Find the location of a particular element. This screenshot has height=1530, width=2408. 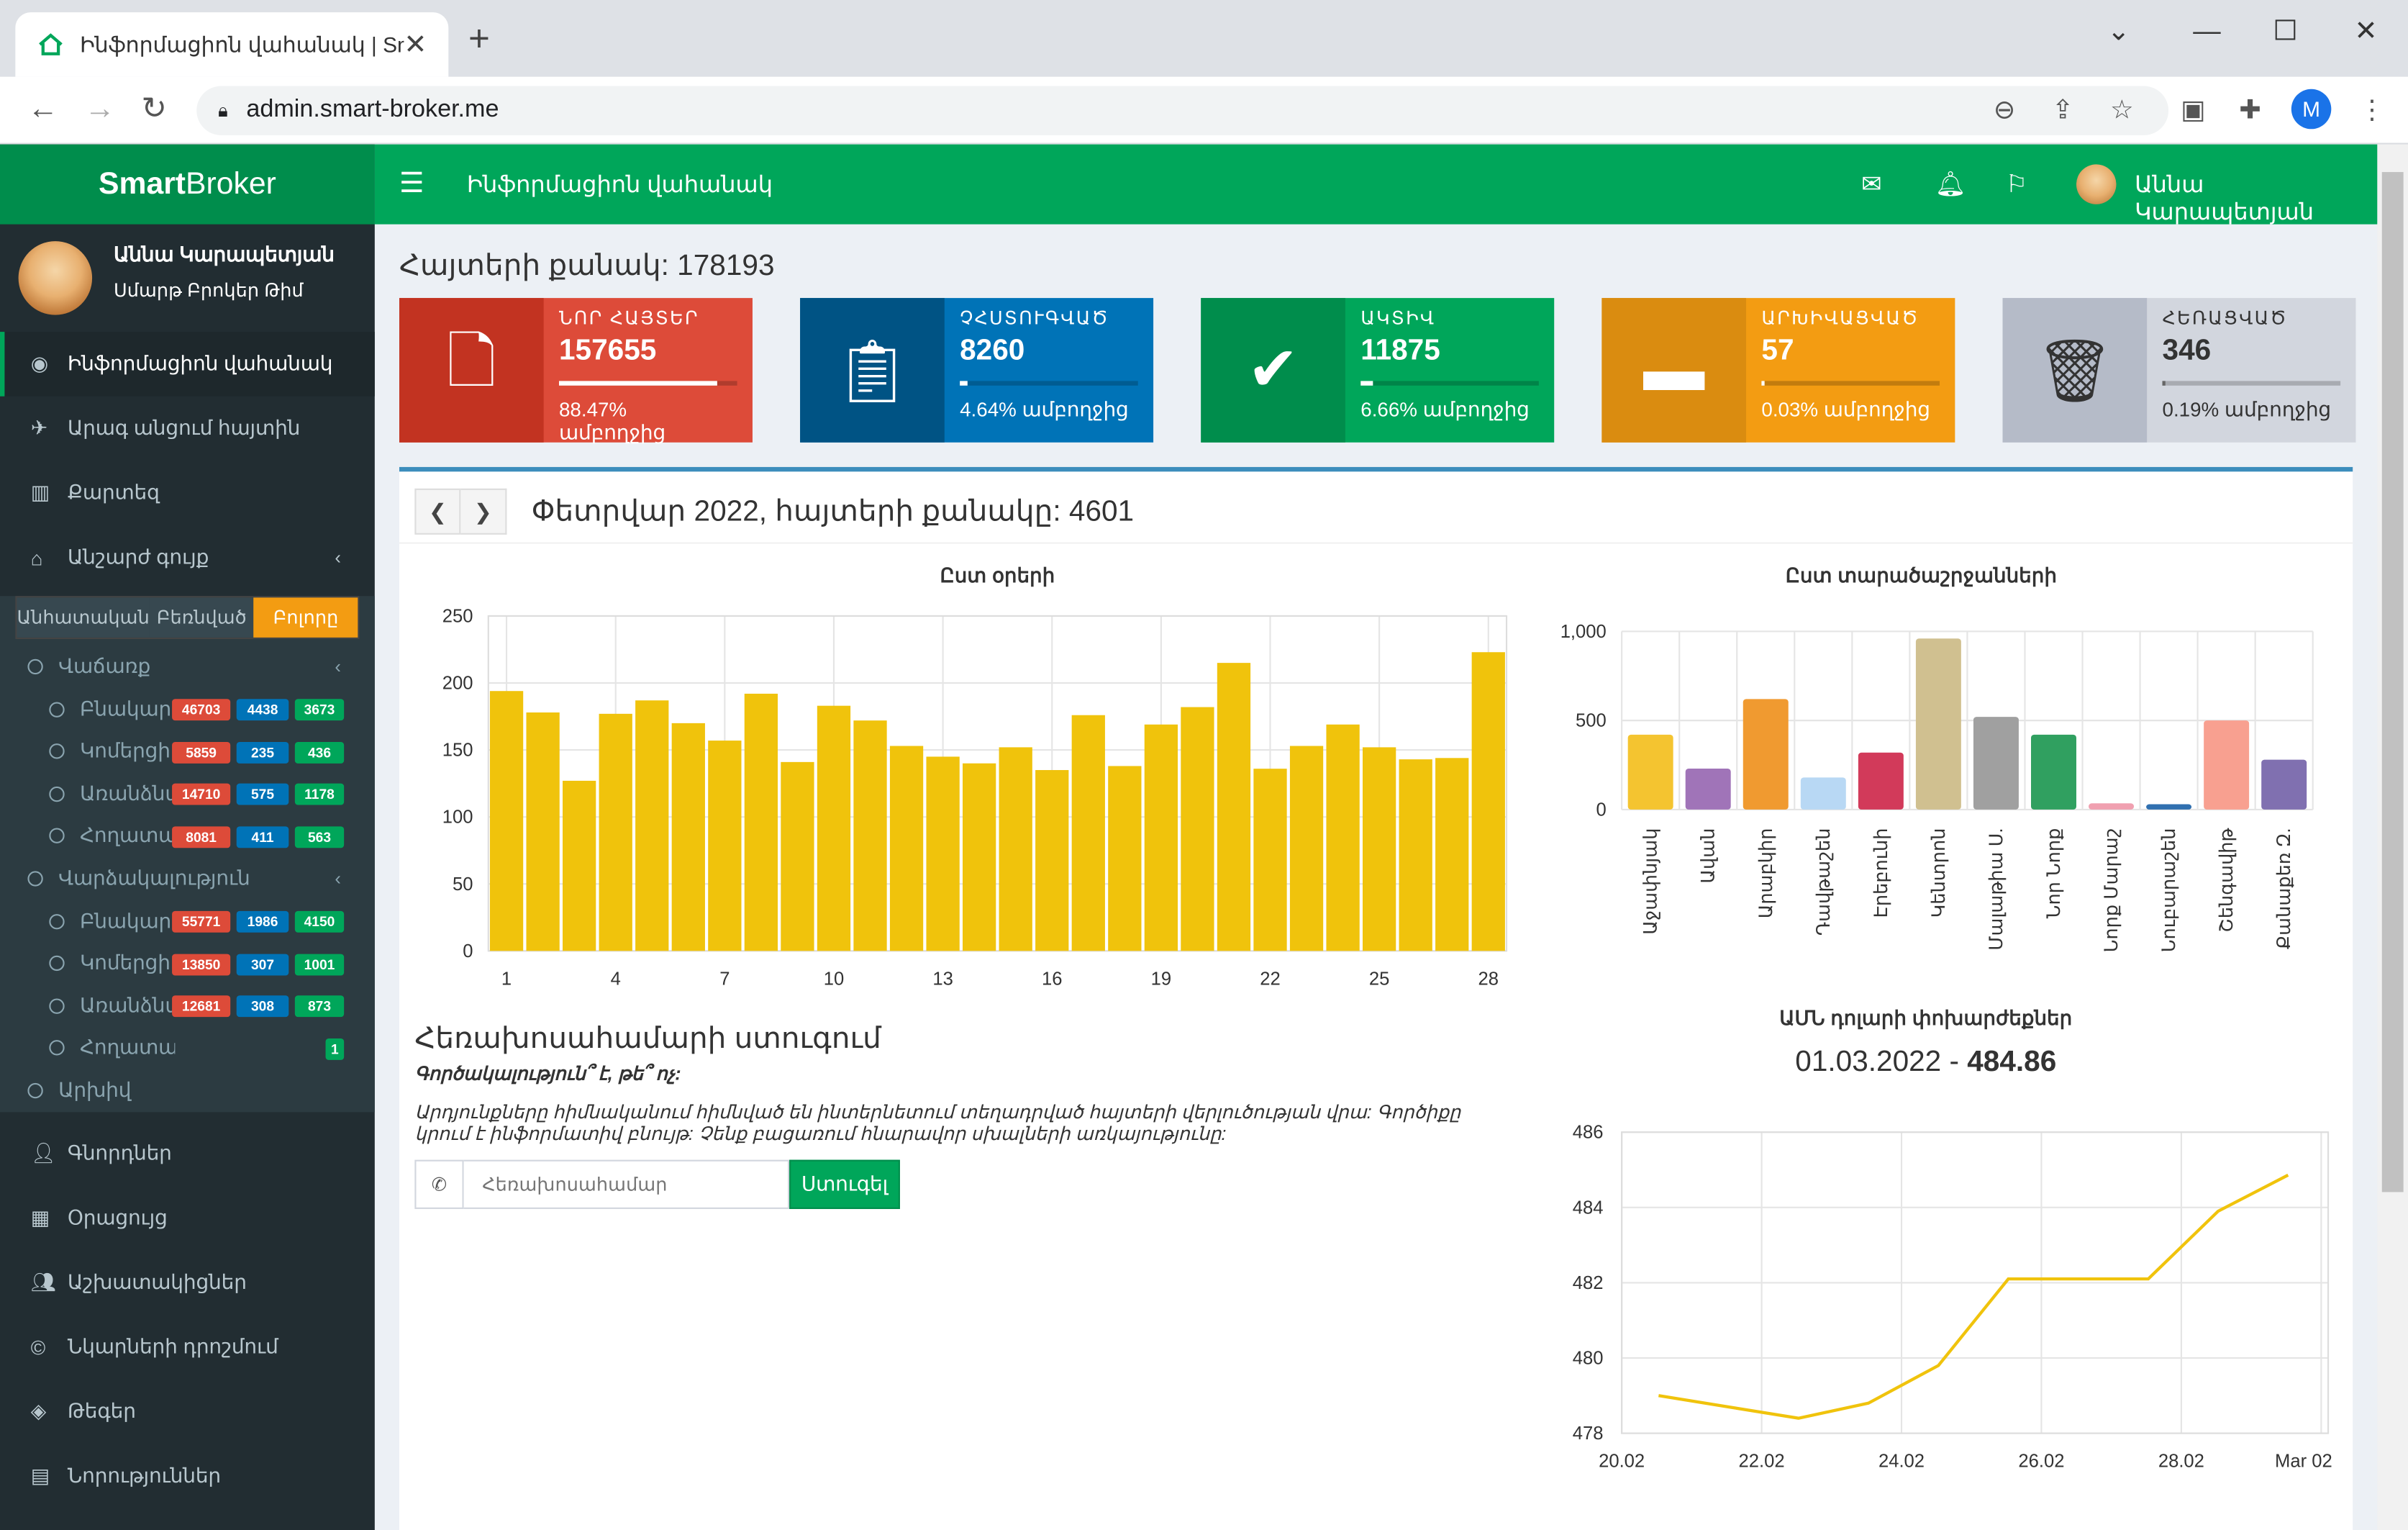

sidebar-item-sale: Վաճառք ‹ is located at coordinates (187, 667).